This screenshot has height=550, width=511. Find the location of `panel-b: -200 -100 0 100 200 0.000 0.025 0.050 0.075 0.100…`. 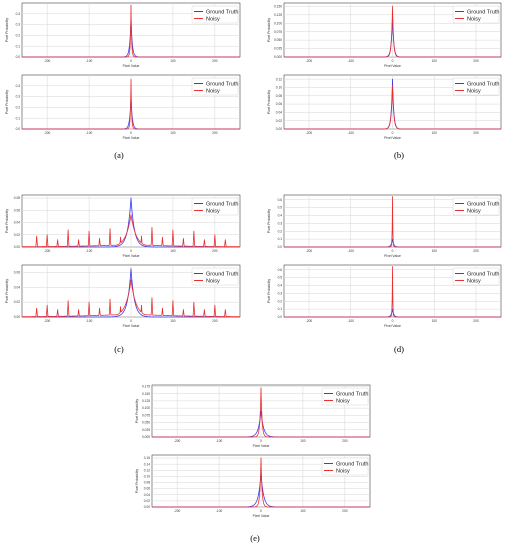

panel-b: -200 -100 0 100 200 0.000 0.025 0.050 0.075 0.100… is located at coordinates (386, 80).